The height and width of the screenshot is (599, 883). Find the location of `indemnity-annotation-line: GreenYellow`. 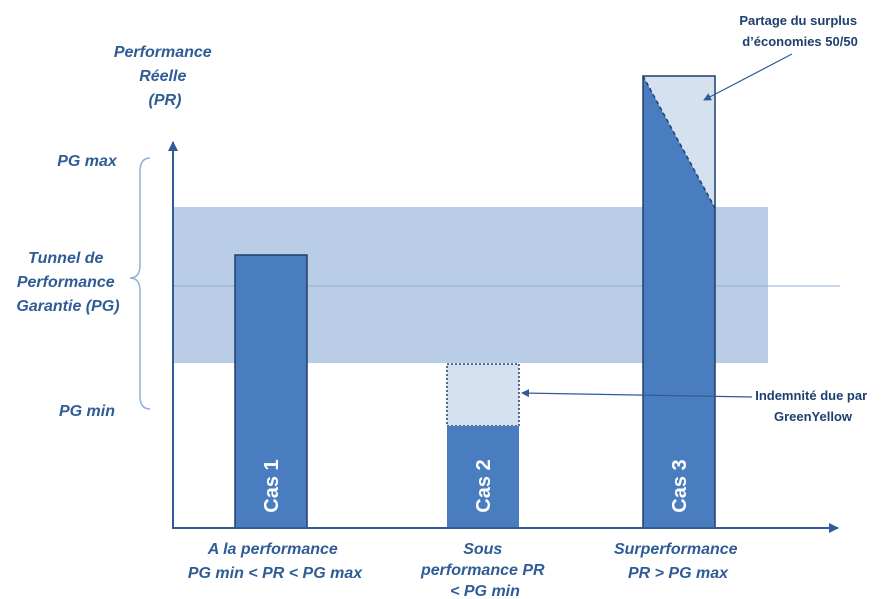

indemnity-annotation-line: GreenYellow is located at coordinates (813, 416).